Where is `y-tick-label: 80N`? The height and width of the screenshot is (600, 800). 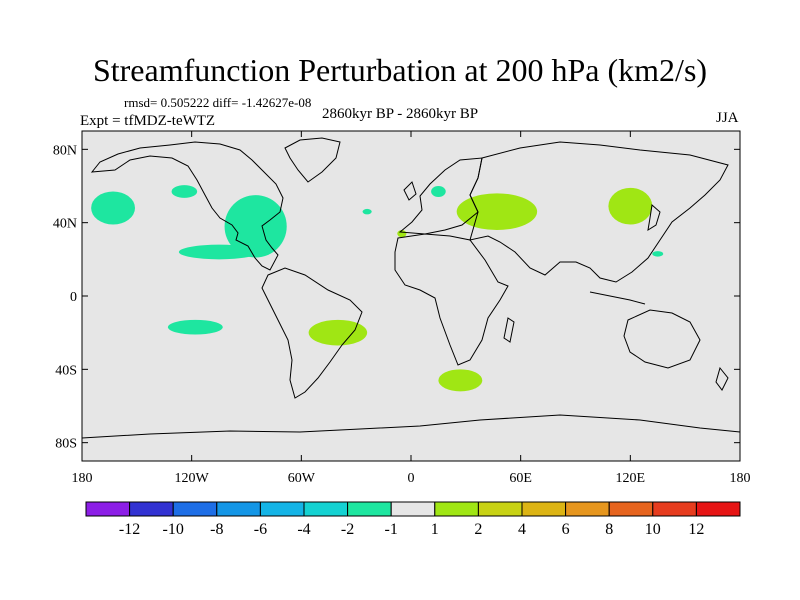 y-tick-label: 80N is located at coordinates (65, 150).